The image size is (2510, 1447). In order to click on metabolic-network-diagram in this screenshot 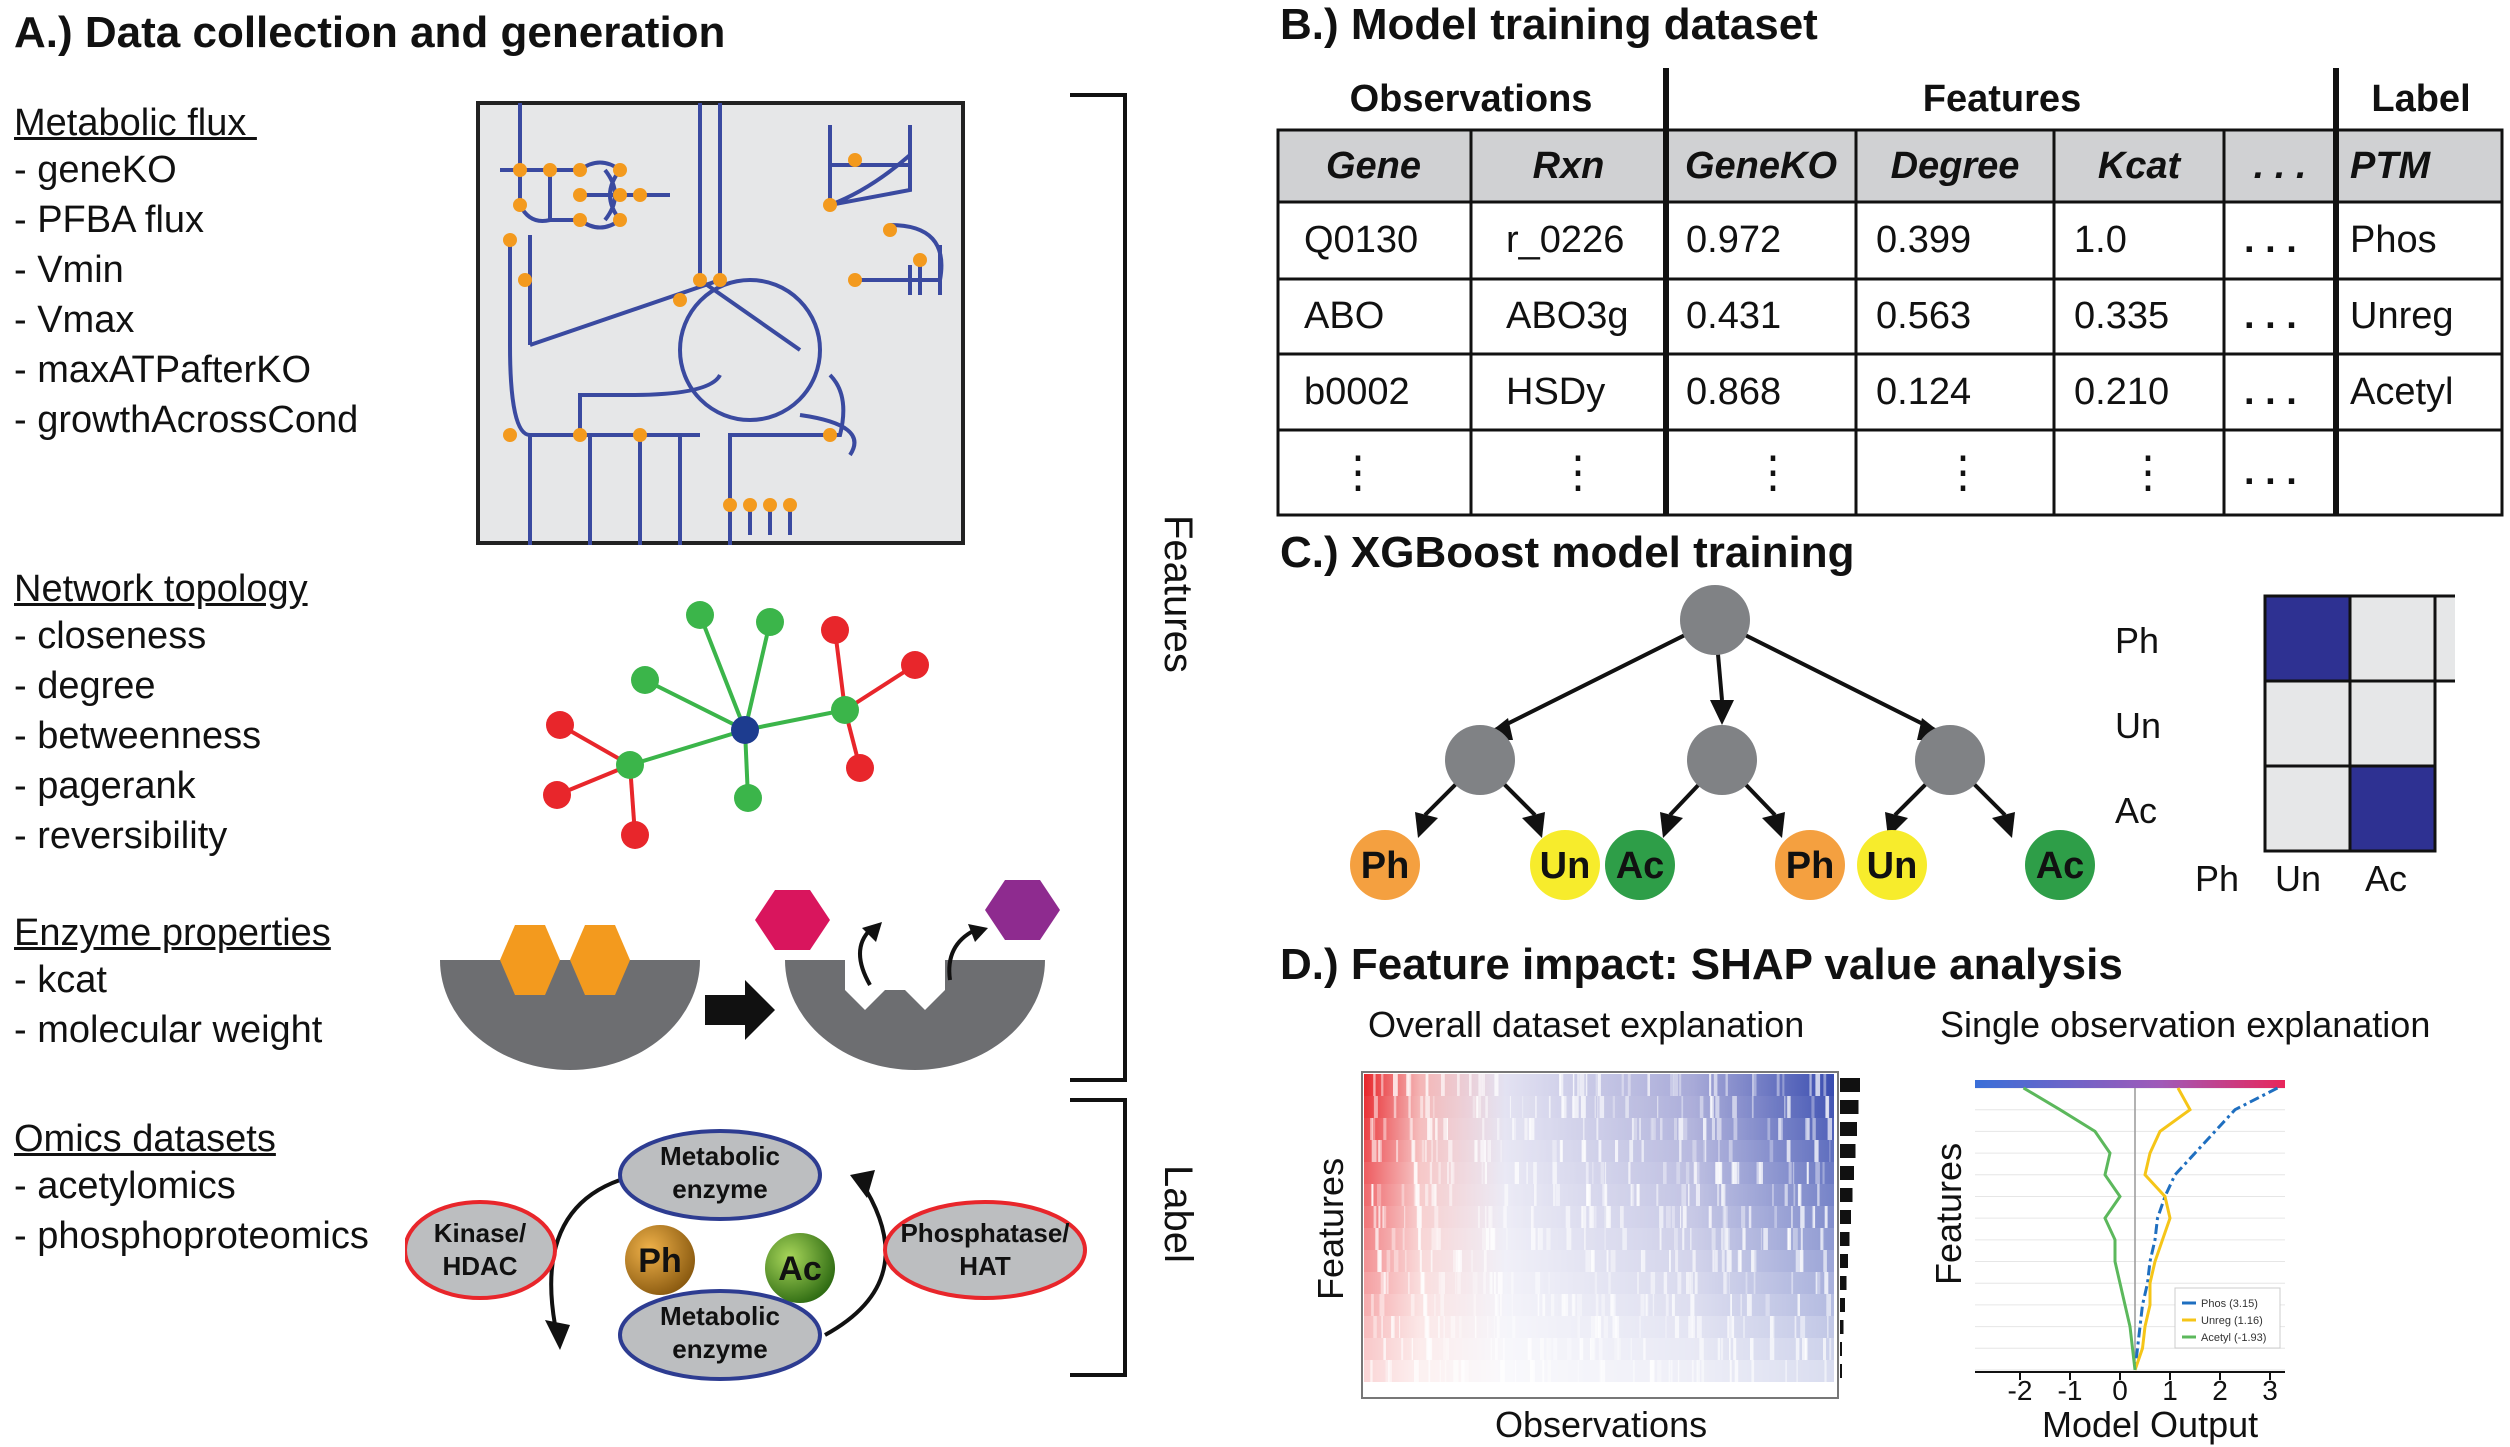, I will do `click(720, 323)`.